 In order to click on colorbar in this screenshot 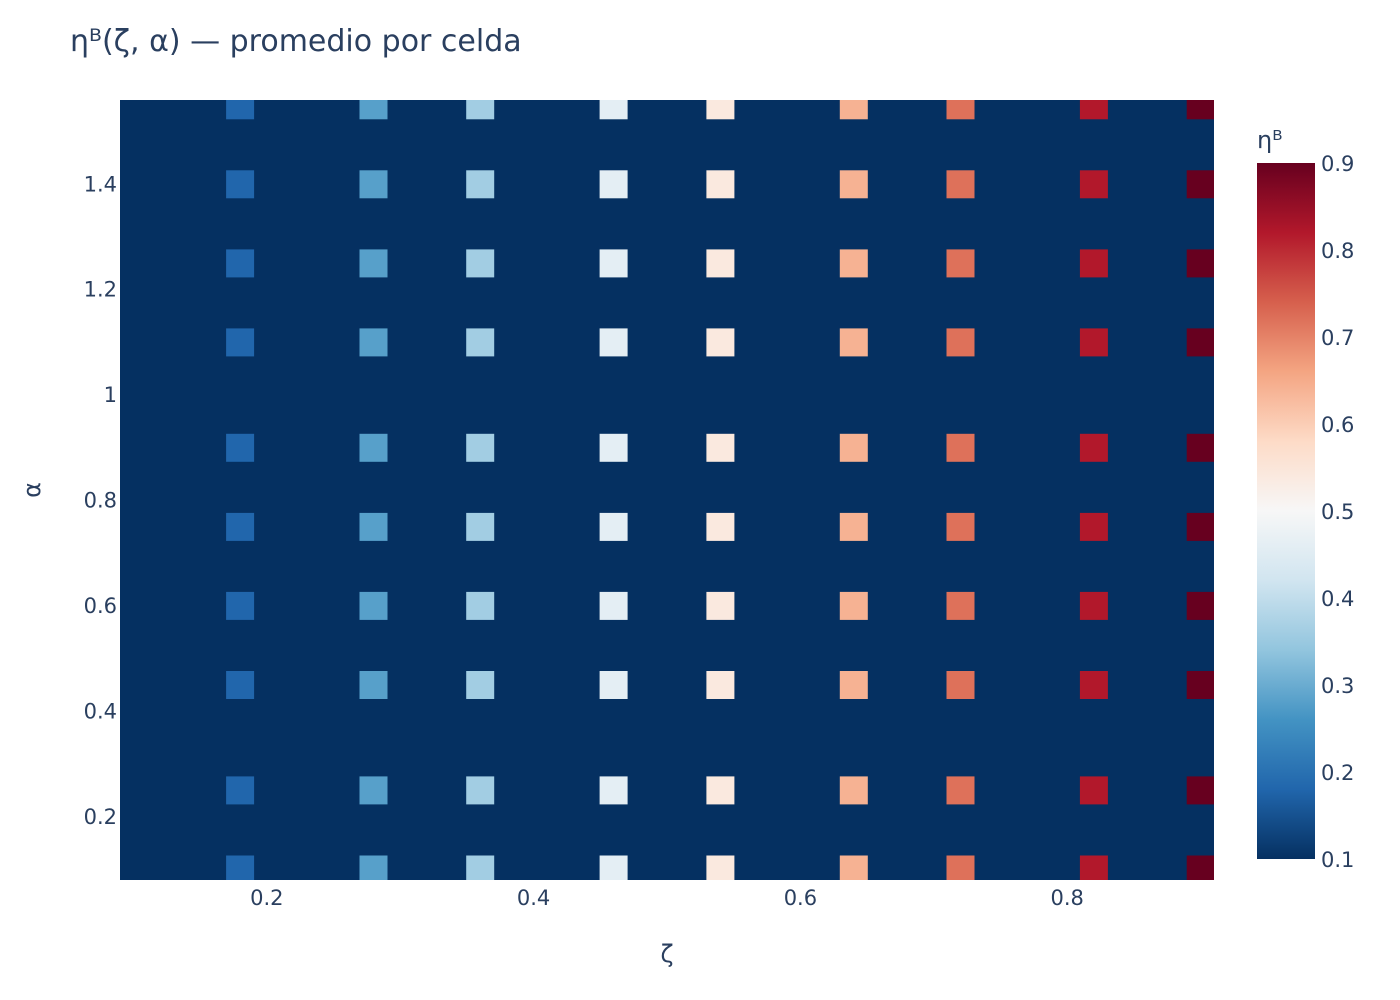, I will do `click(1286, 511)`.